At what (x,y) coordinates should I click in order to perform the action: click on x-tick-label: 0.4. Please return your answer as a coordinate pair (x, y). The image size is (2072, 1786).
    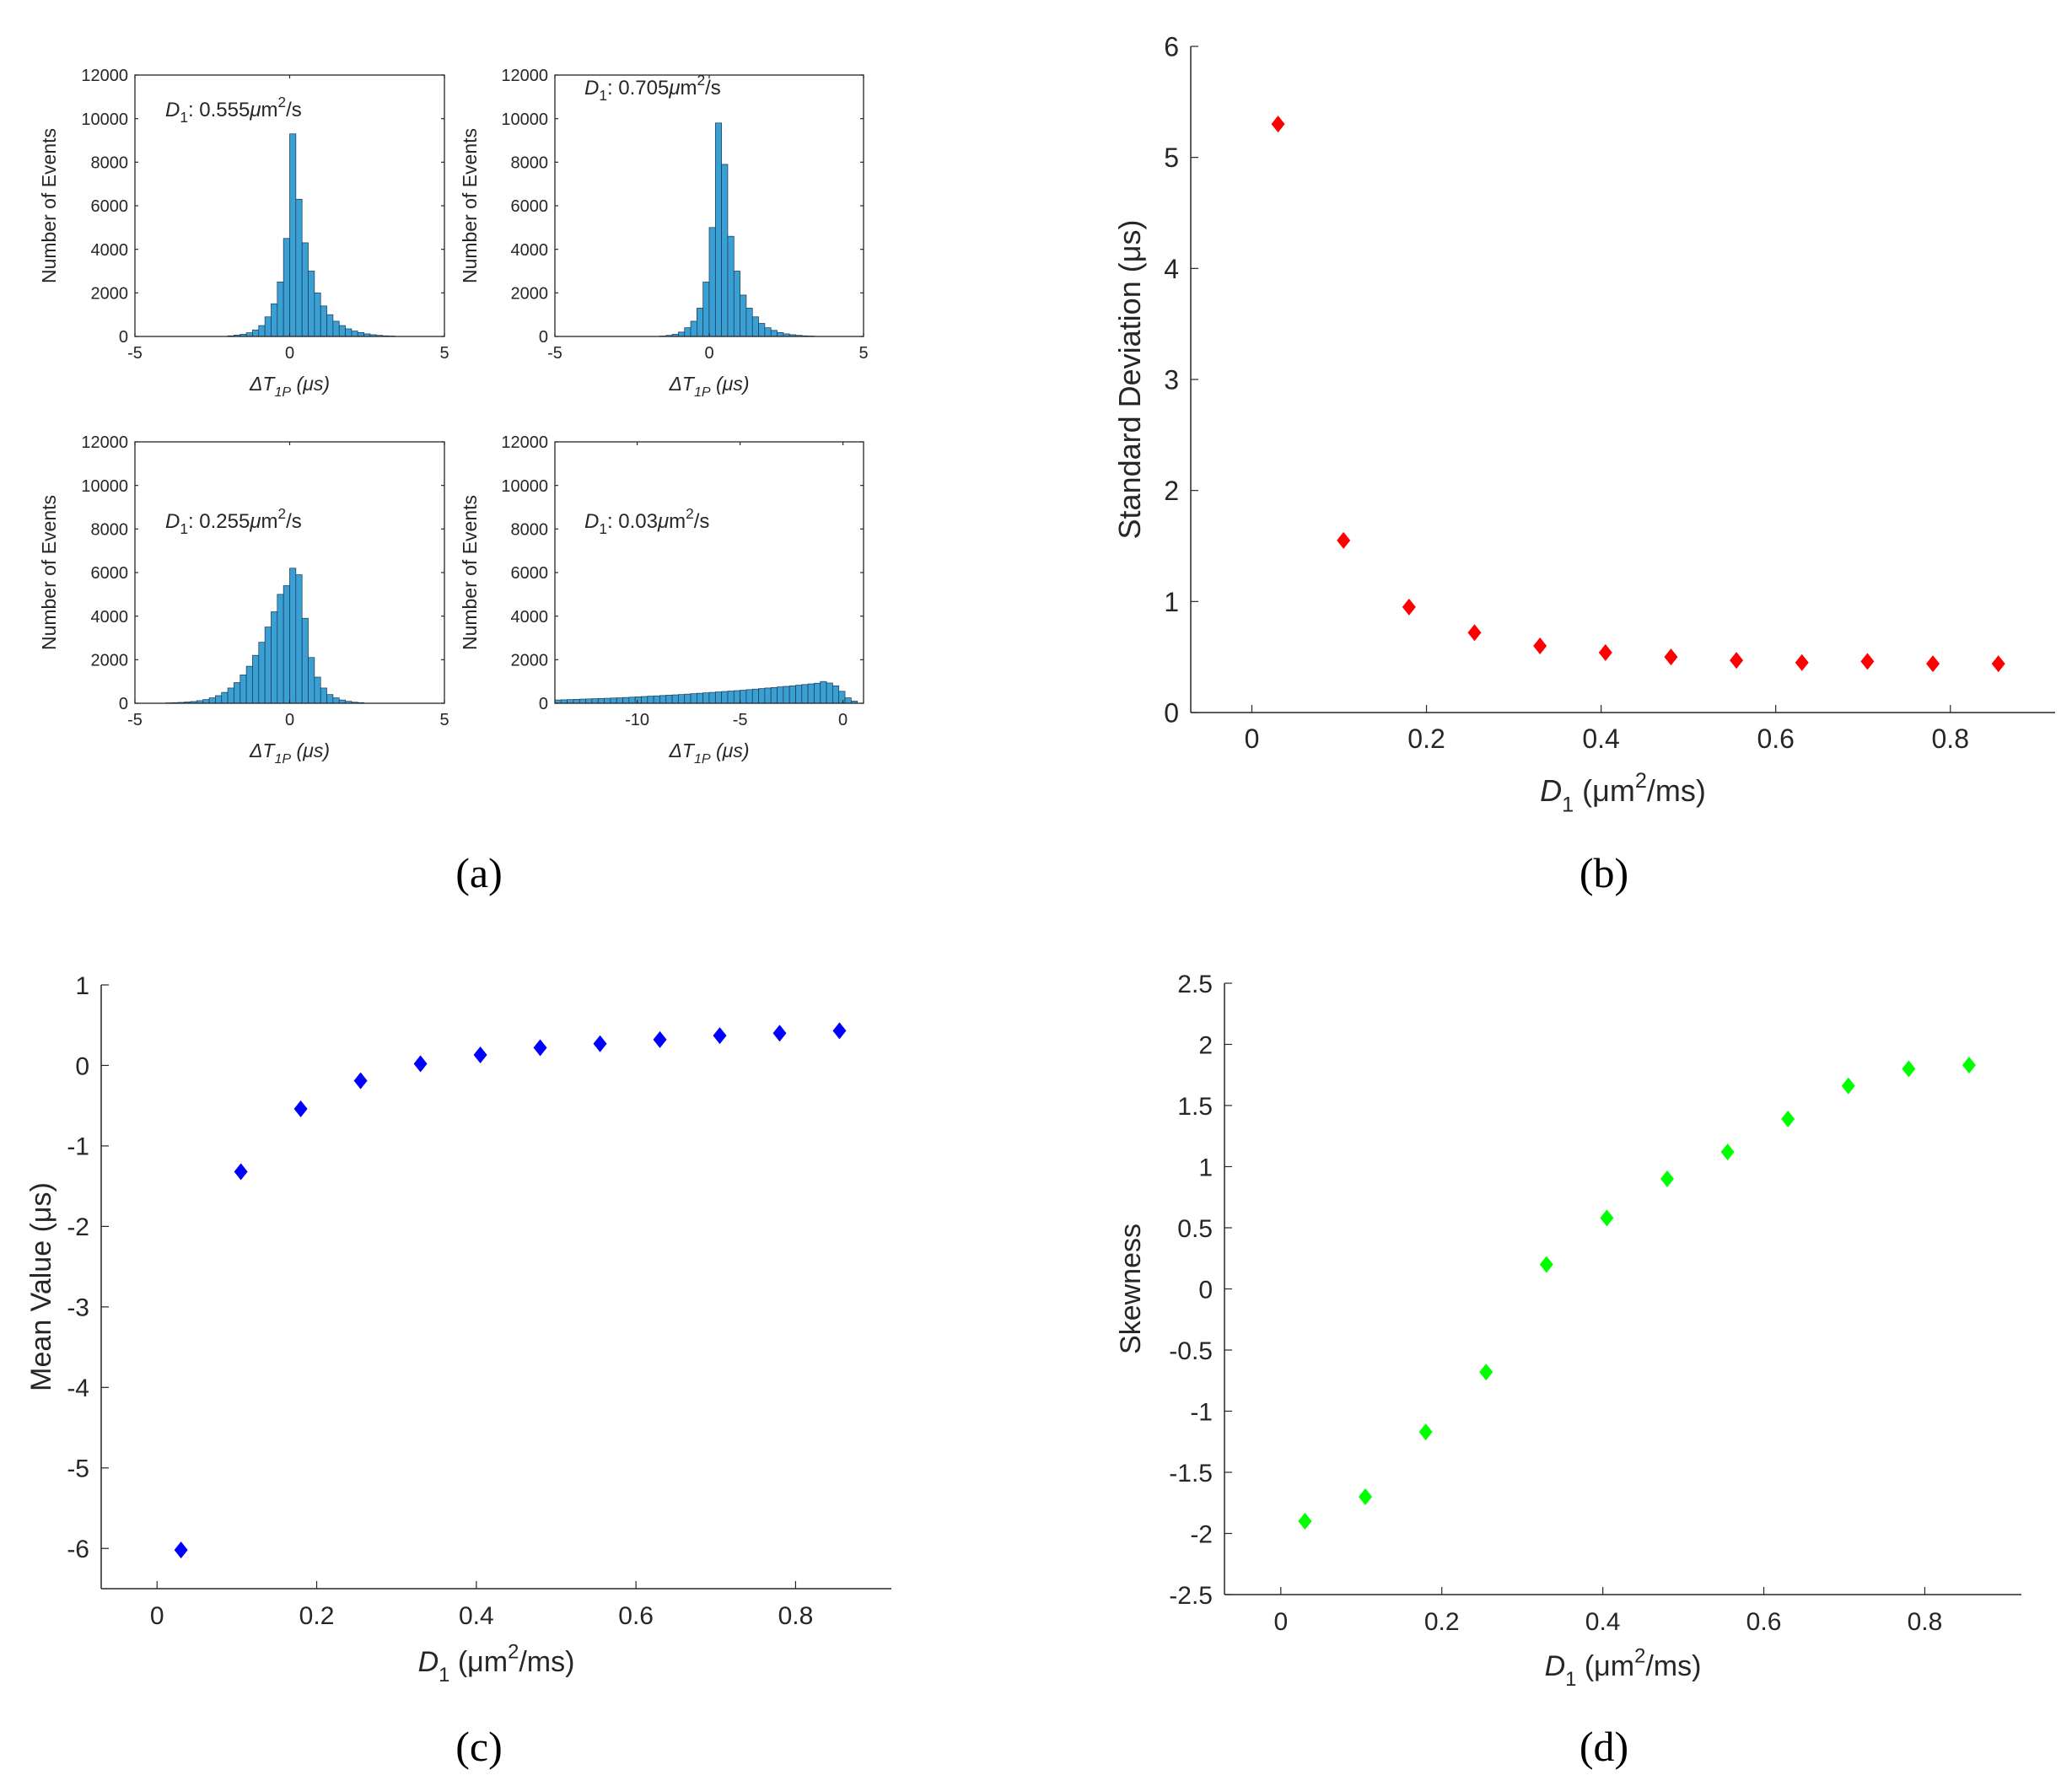
    Looking at the image, I should click on (1600, 739).